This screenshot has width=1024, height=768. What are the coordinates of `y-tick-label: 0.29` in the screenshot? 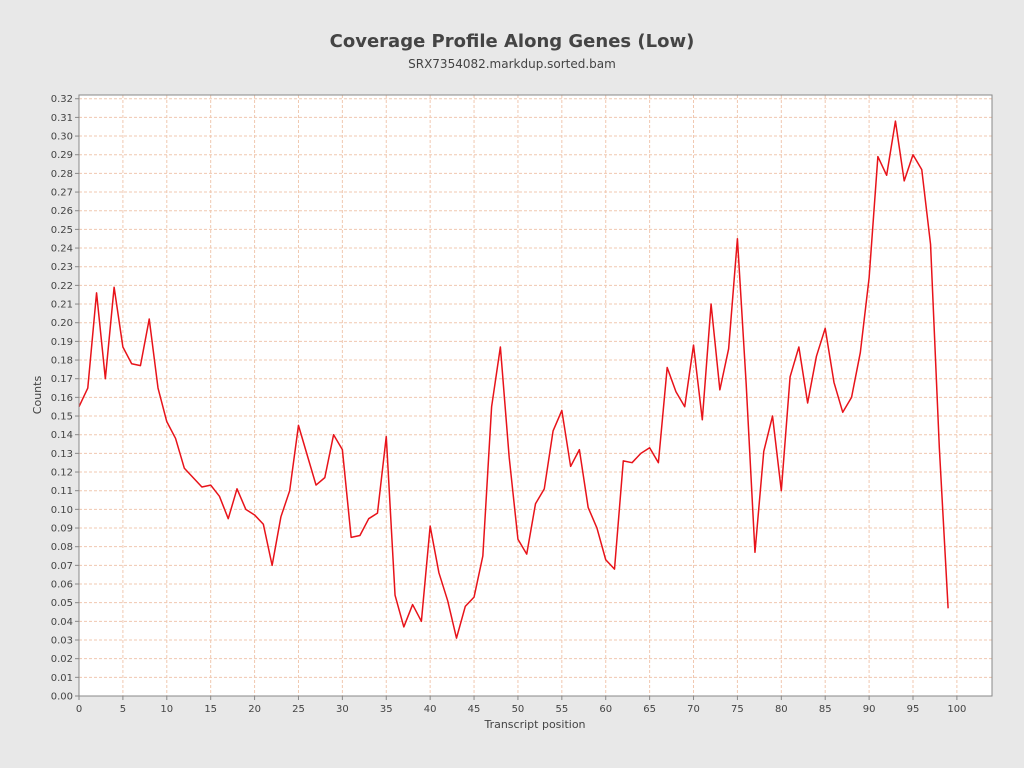 It's located at (62, 155).